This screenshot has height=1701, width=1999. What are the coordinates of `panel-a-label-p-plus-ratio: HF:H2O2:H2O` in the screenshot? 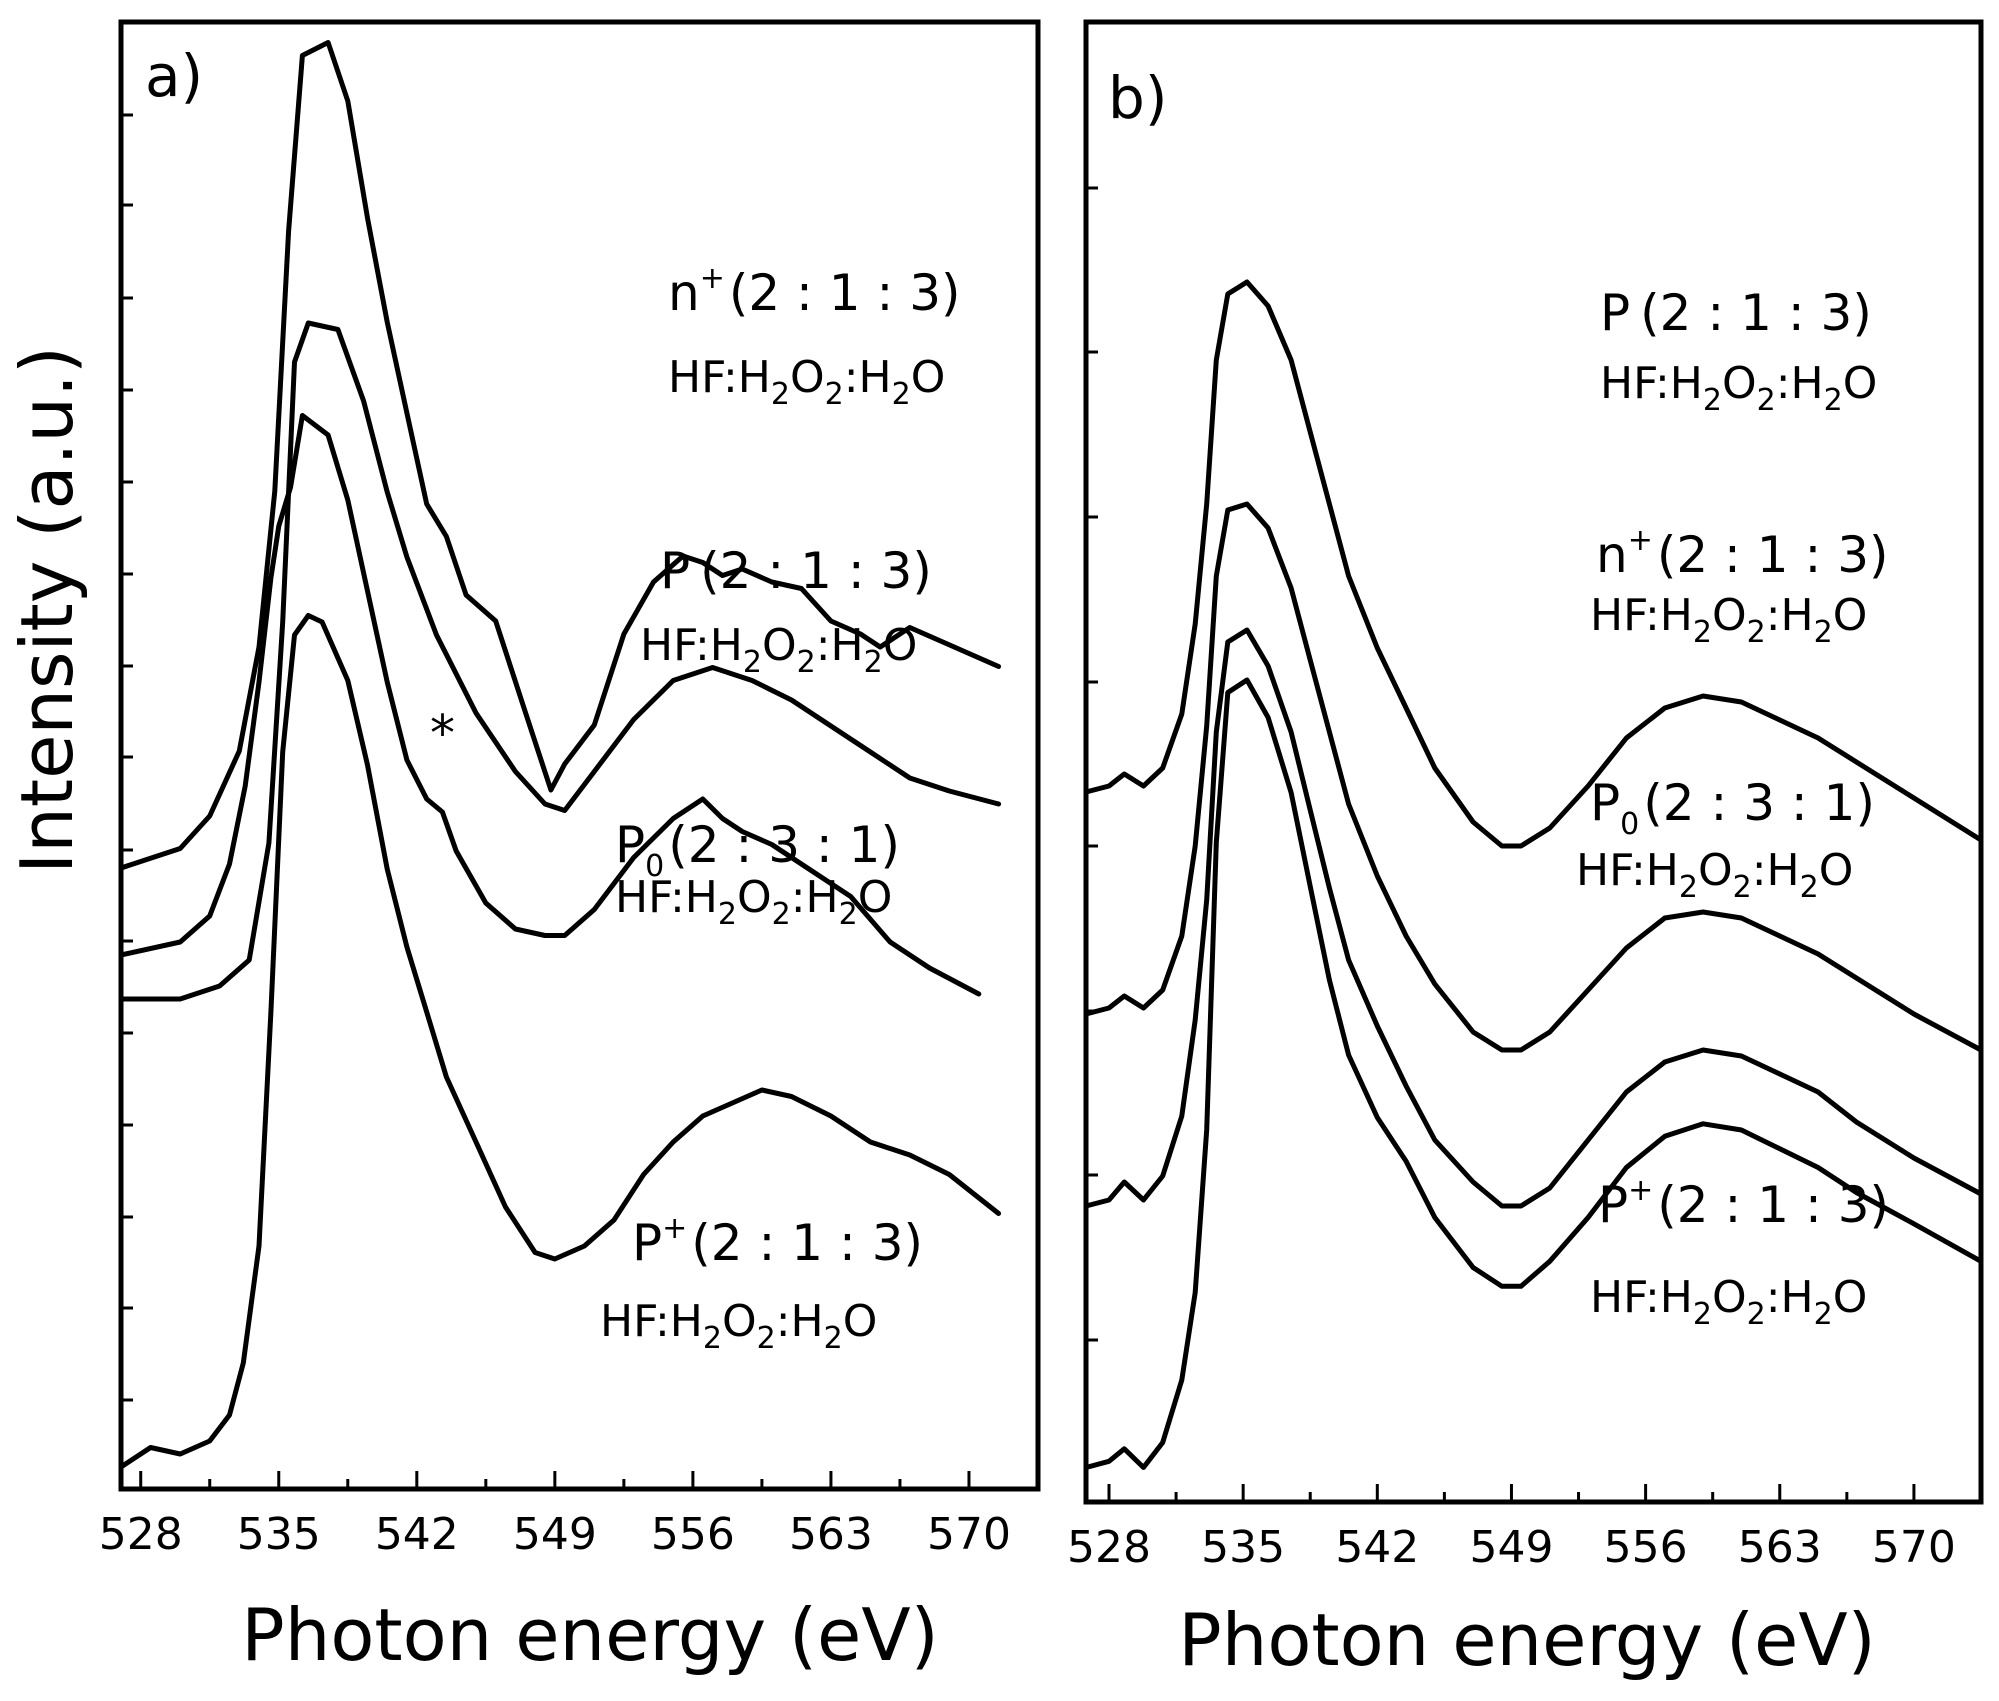 It's located at (738, 1326).